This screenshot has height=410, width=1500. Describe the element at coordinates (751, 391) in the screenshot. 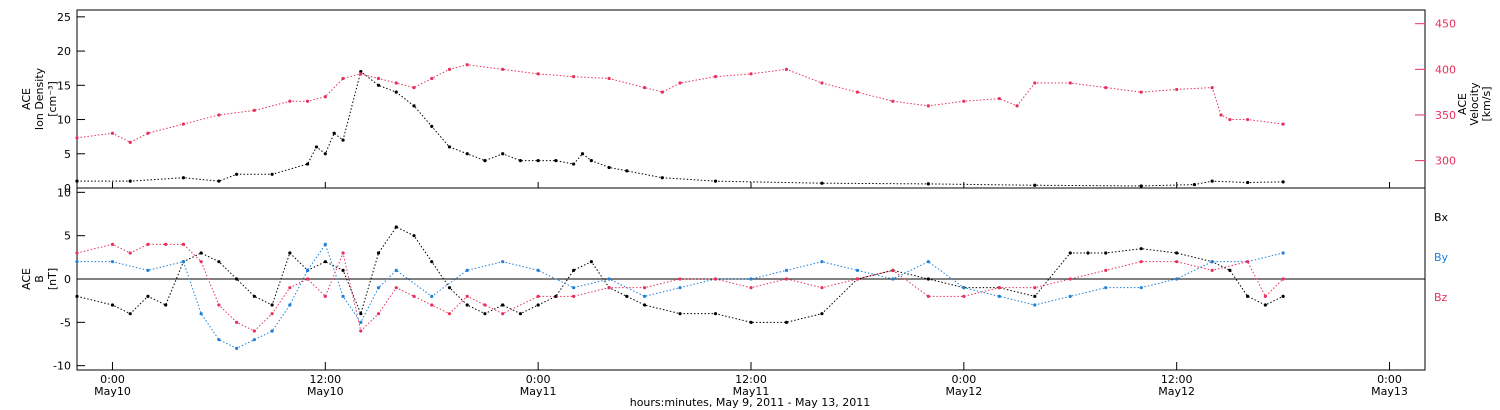

I see `x-tick-date-3: May11` at that location.